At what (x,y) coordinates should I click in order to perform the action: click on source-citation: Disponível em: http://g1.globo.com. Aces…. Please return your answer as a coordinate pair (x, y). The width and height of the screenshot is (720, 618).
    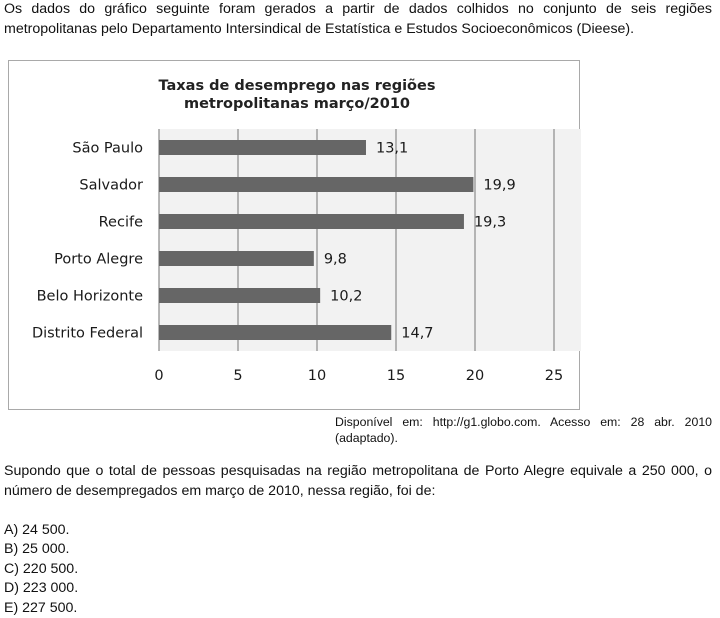
    Looking at the image, I should click on (523, 430).